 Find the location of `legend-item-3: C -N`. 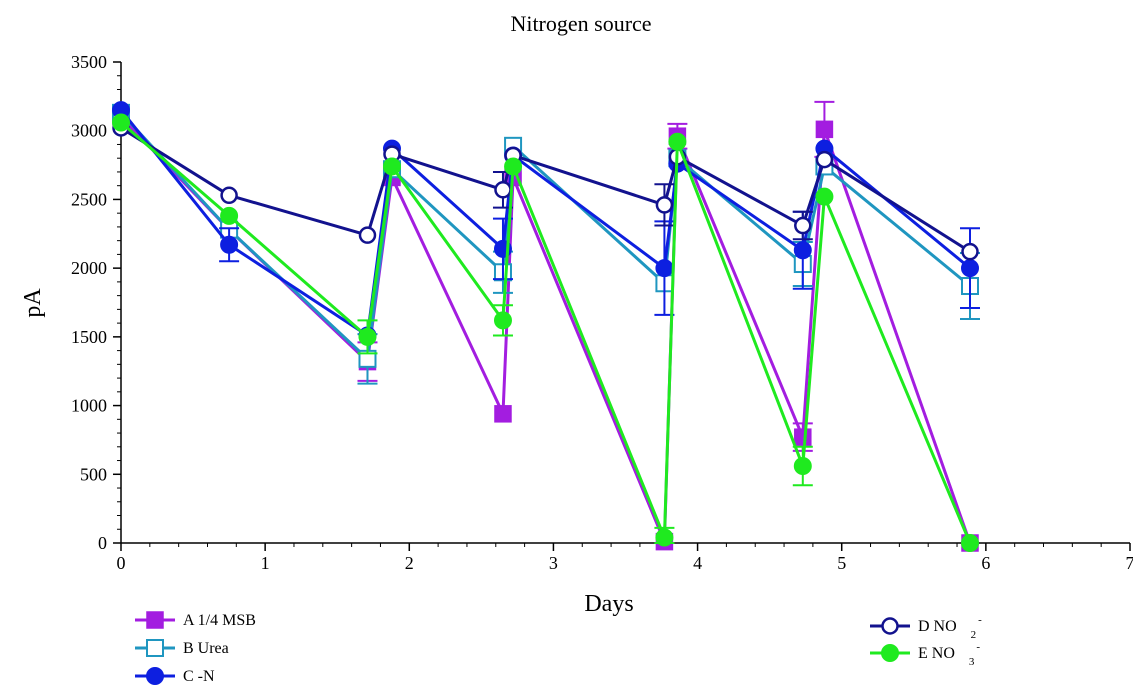

legend-item-3: C -N is located at coordinates (175, 676).